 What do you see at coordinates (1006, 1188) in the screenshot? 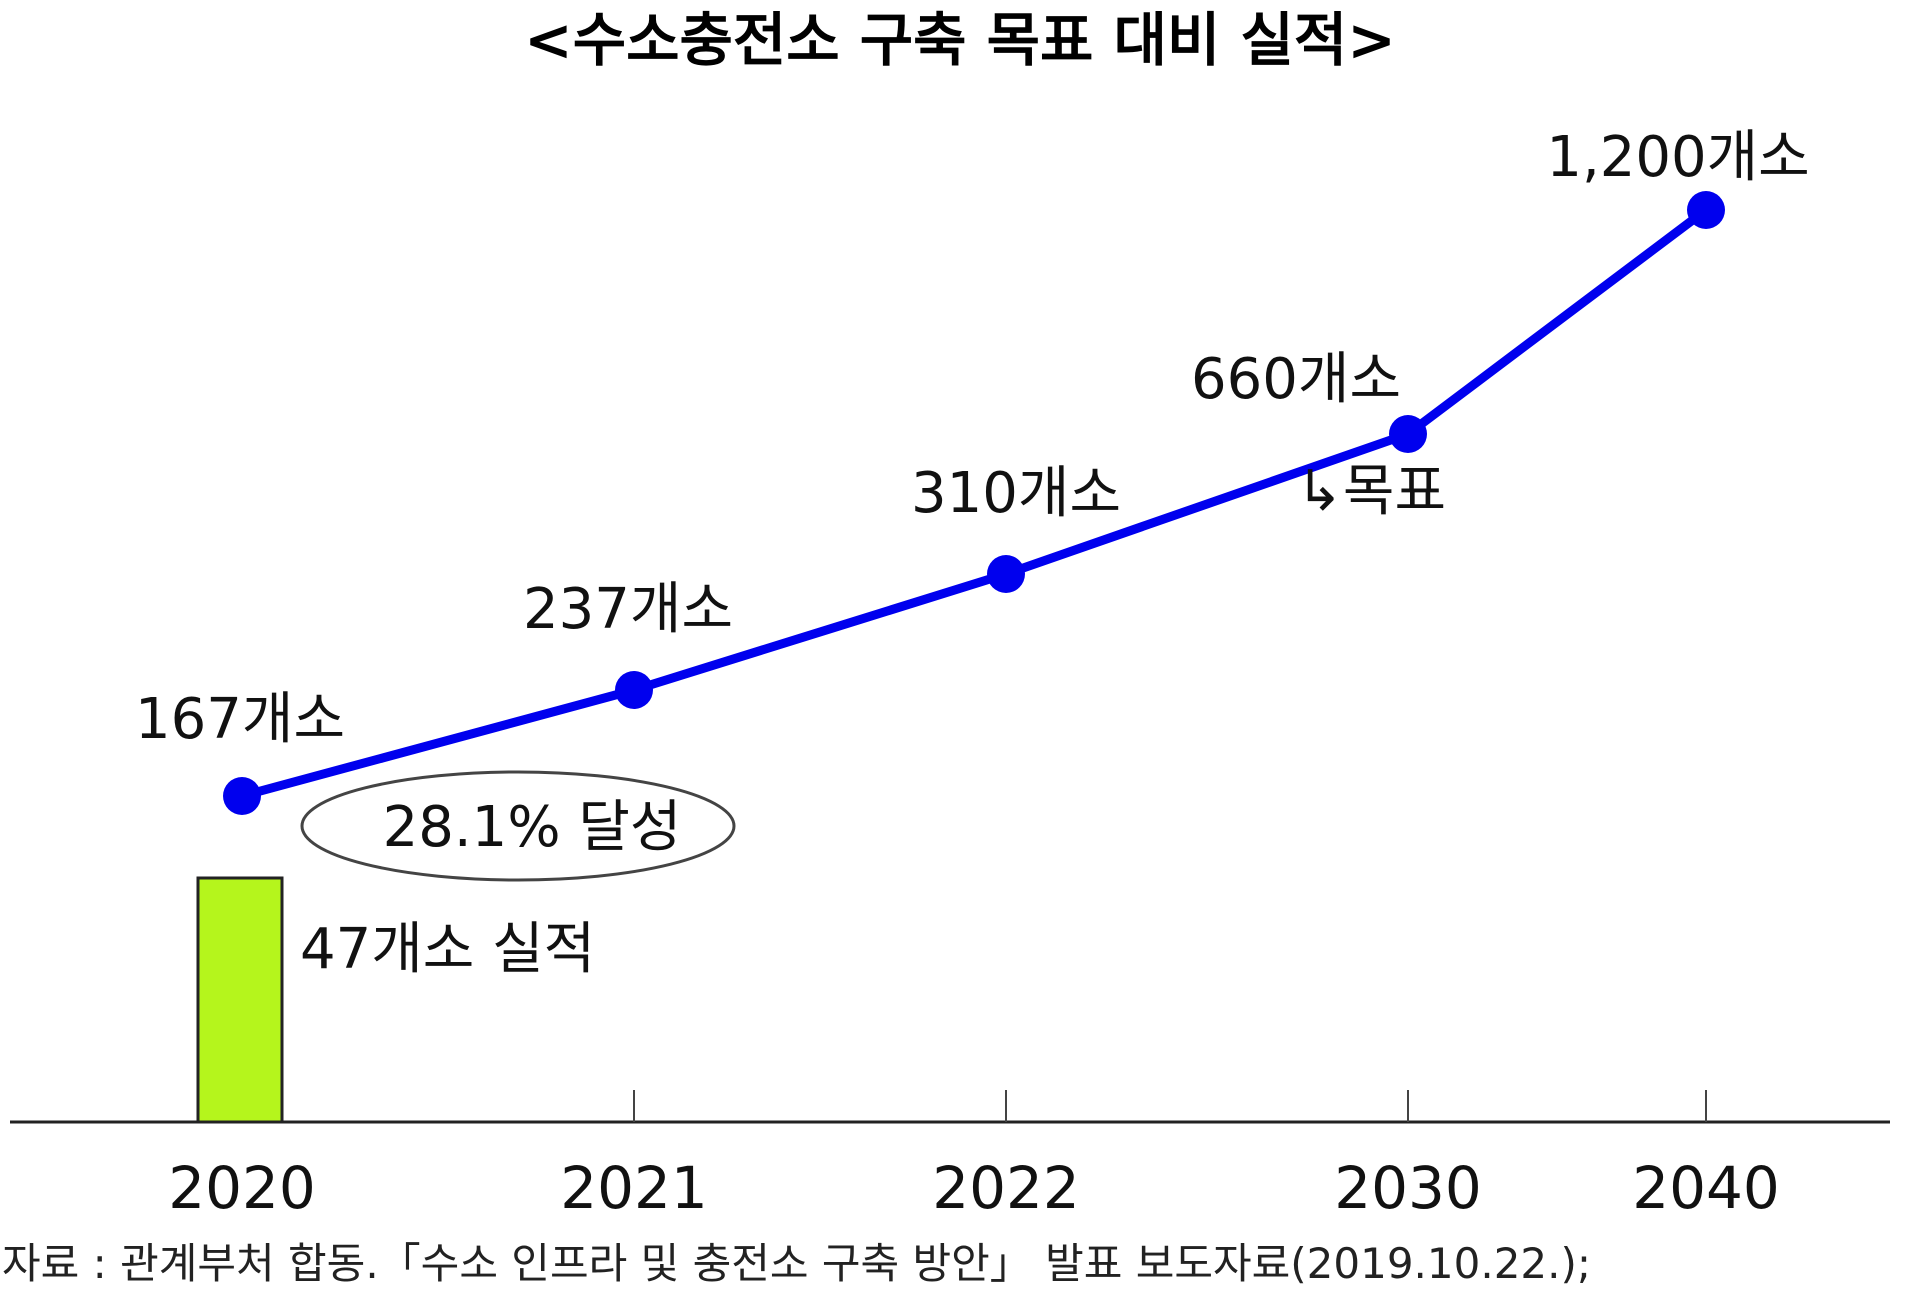
I see `x-tick-label-2022: 2022` at bounding box center [1006, 1188].